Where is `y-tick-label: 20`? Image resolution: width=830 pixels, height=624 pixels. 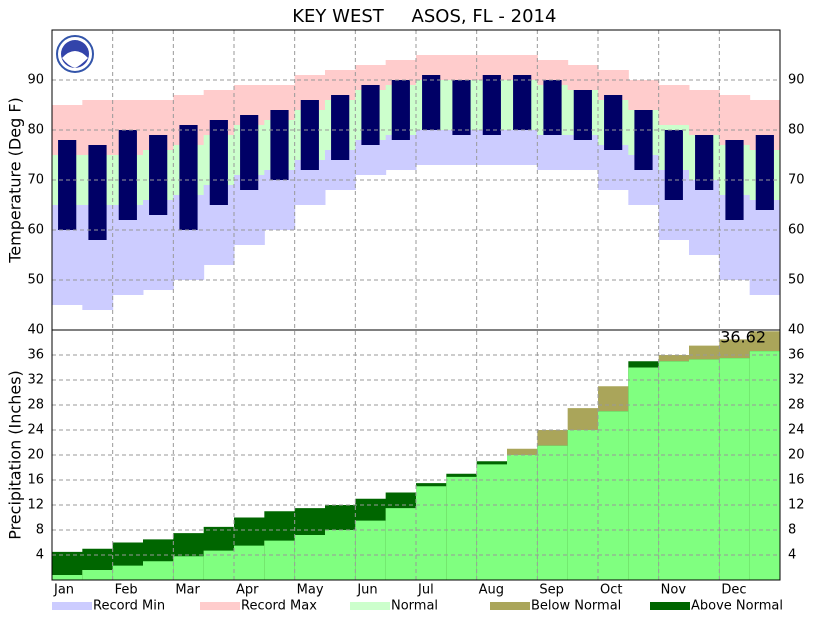 y-tick-label: 20 is located at coordinates (35, 455).